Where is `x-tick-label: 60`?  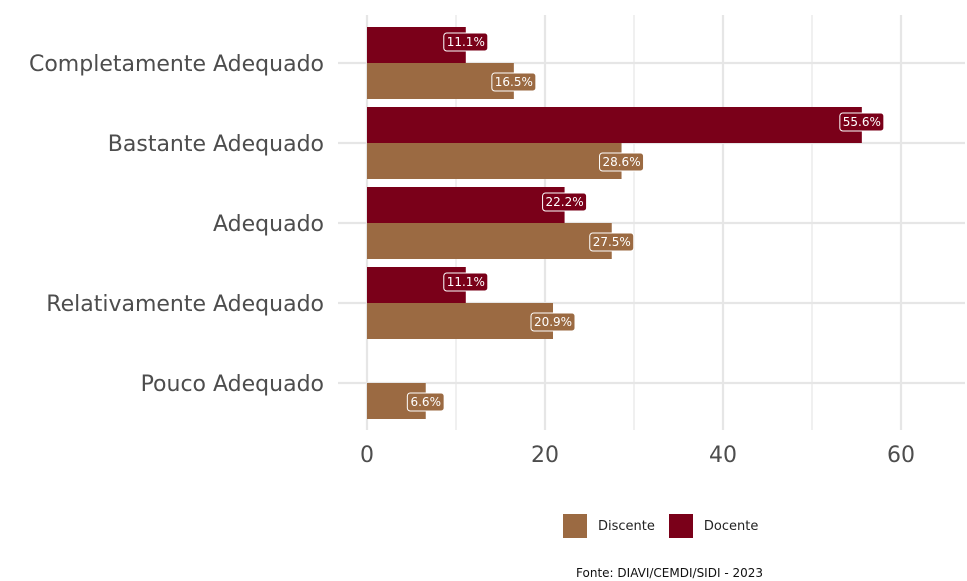 x-tick-label: 60 is located at coordinates (901, 455).